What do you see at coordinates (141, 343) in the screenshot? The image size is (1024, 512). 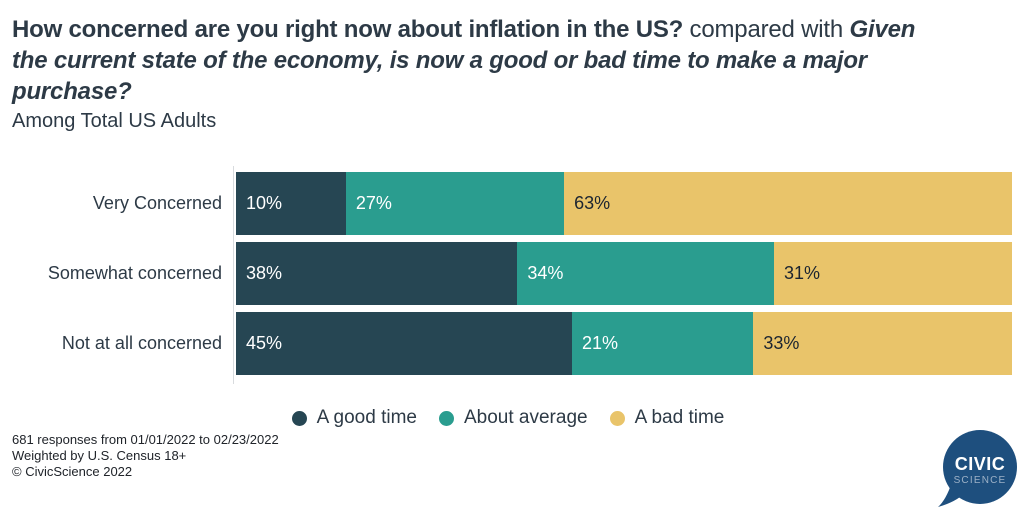 I see `category-label-not-at-all-concerned: Not at all concerned` at bounding box center [141, 343].